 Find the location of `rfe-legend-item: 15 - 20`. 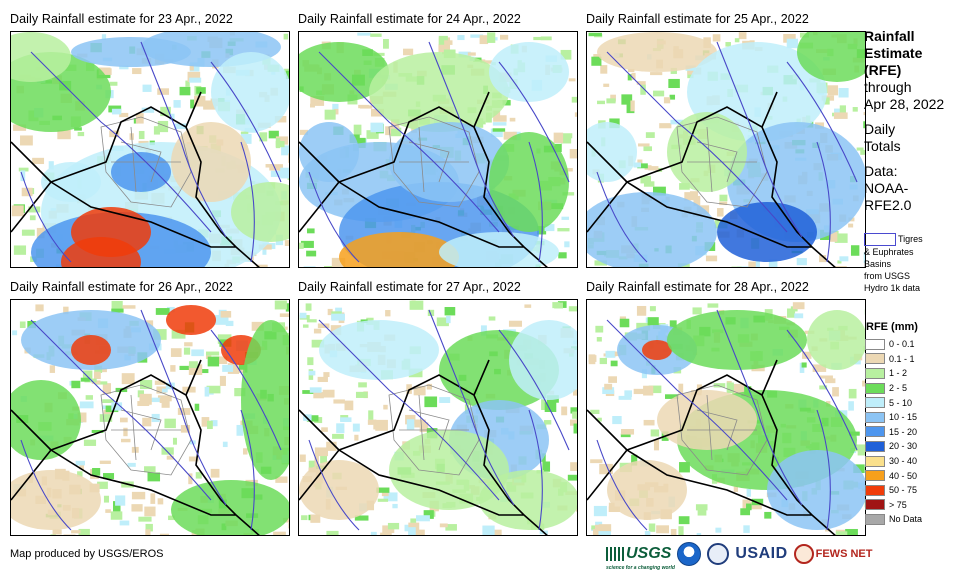

rfe-legend-item: 15 - 20 is located at coordinates (893, 432).